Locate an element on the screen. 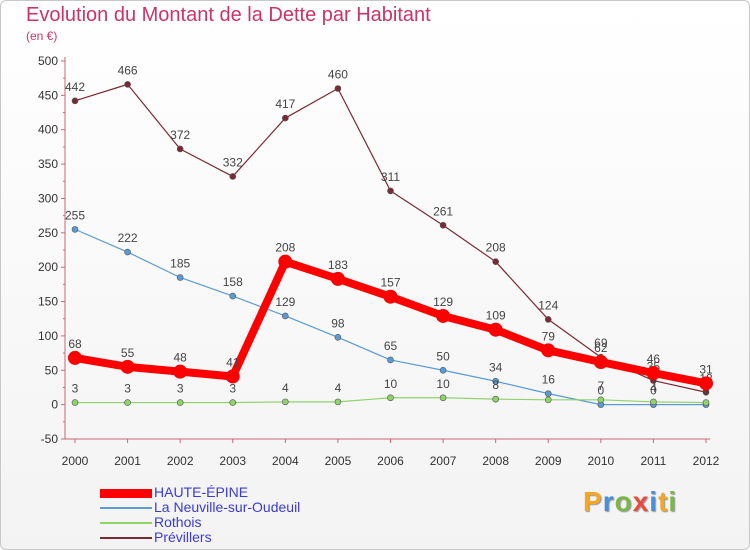 The width and height of the screenshot is (750, 550). chart-subtitle: (en €) is located at coordinates (42, 36).